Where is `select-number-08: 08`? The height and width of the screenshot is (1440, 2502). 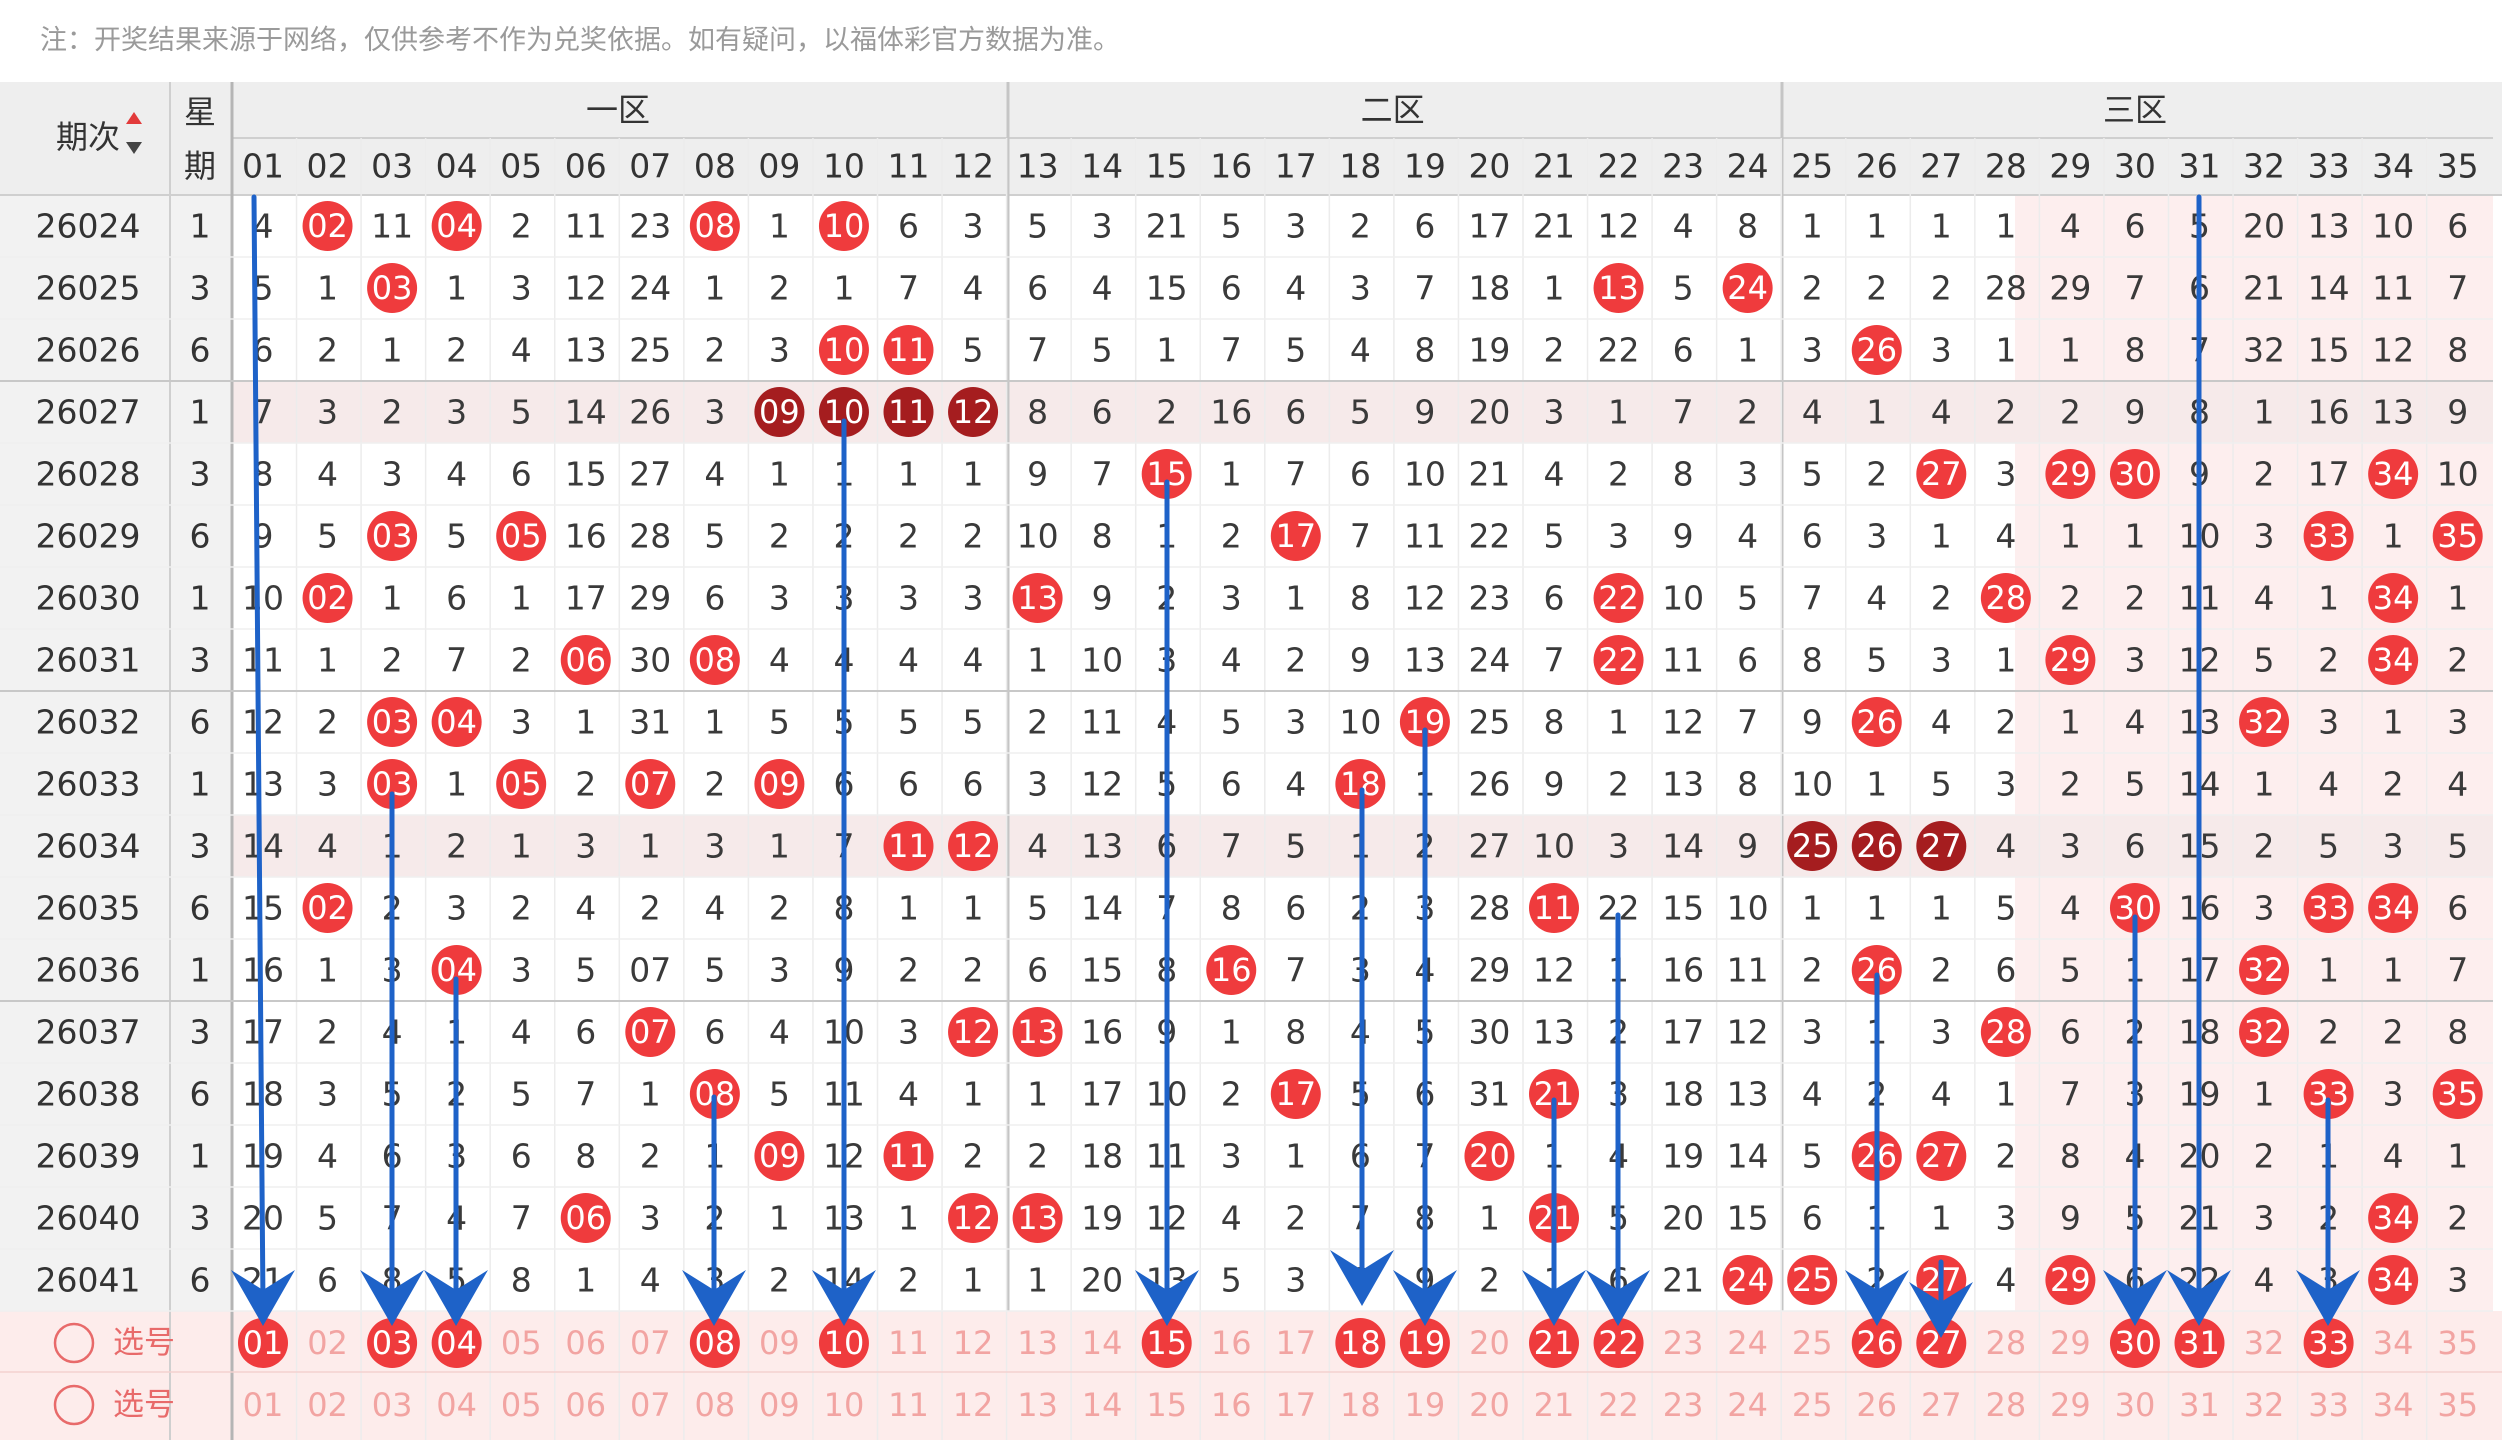 select-number-08: 08 is located at coordinates (714, 1405).